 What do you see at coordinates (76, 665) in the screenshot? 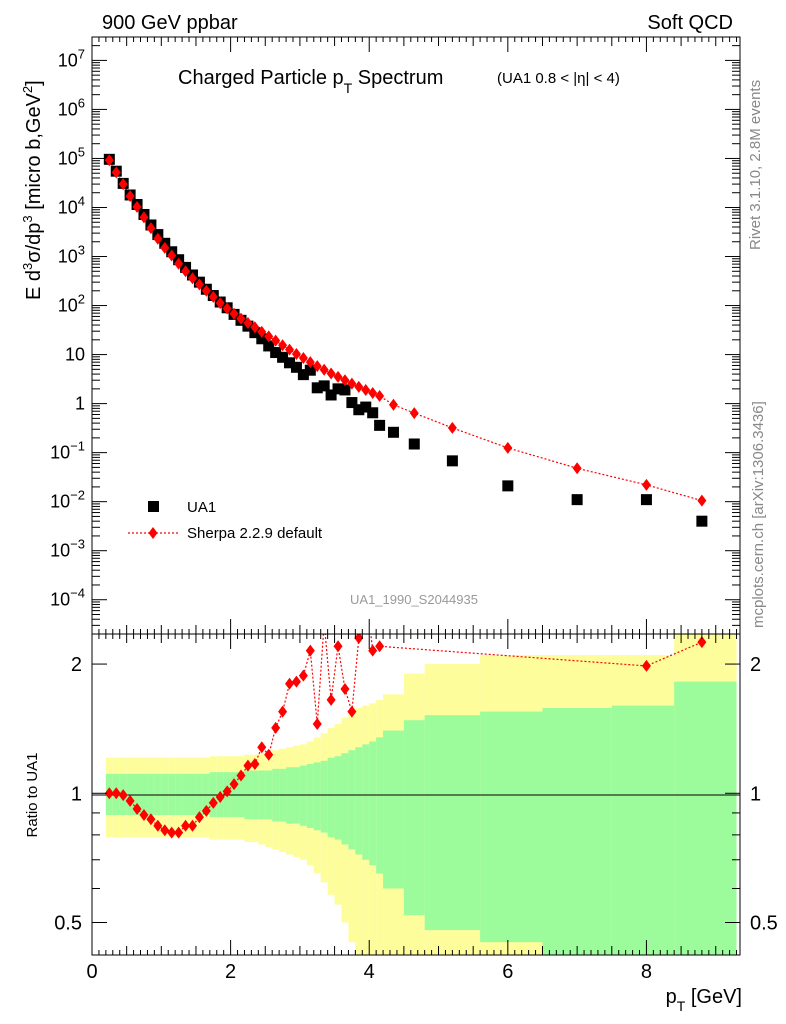
I see `ratio-y-tick-label-left: 2` at bounding box center [76, 665].